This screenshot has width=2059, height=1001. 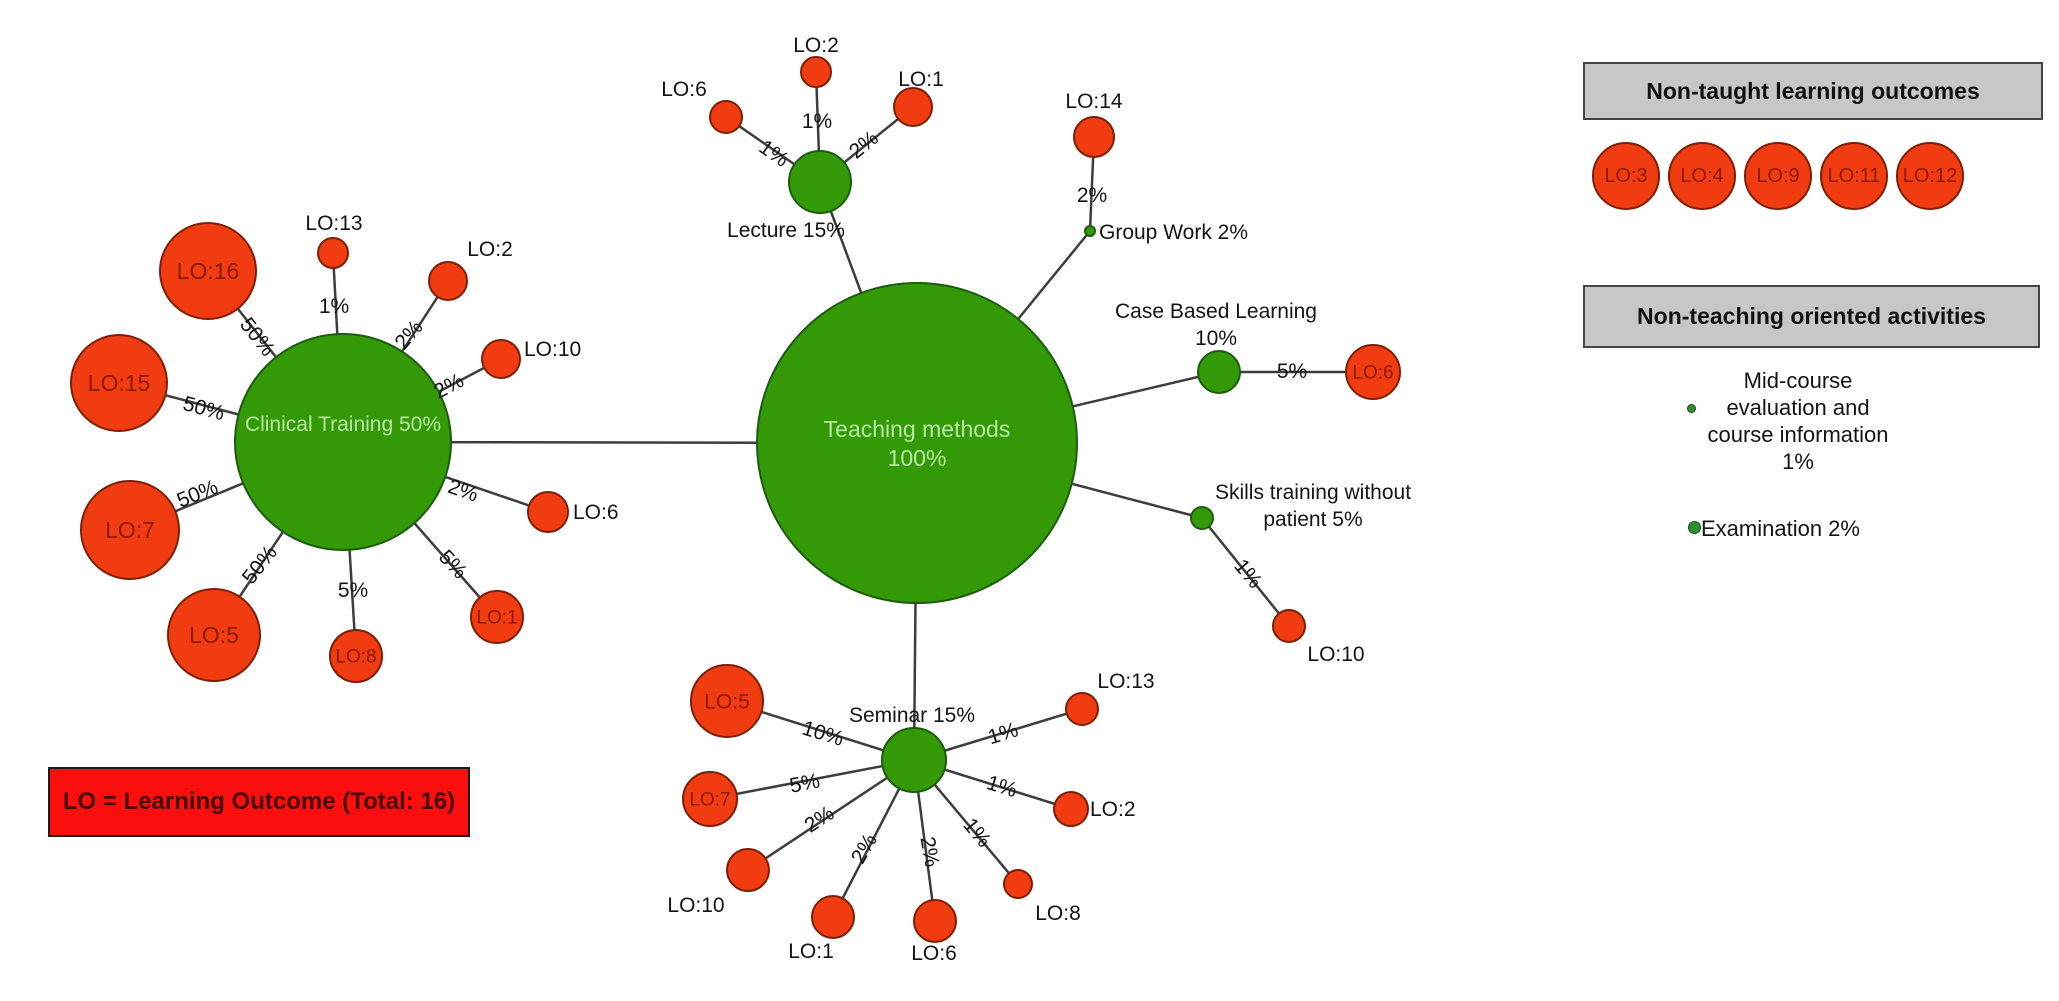 What do you see at coordinates (1094, 101) in the screenshot?
I see `label-group-work-lo-14: LO:14` at bounding box center [1094, 101].